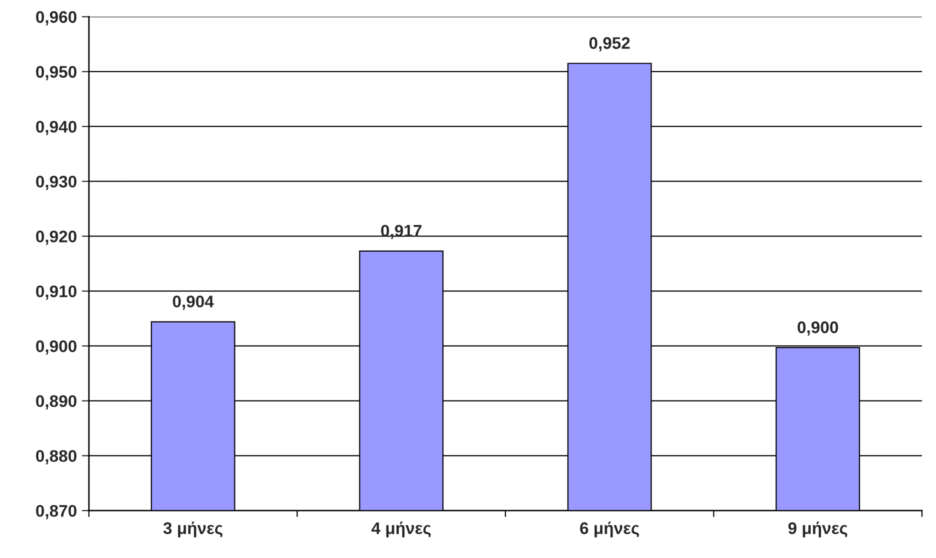 The height and width of the screenshot is (558, 936). I want to click on x-tick-label: 4 μήνες, so click(401, 530).